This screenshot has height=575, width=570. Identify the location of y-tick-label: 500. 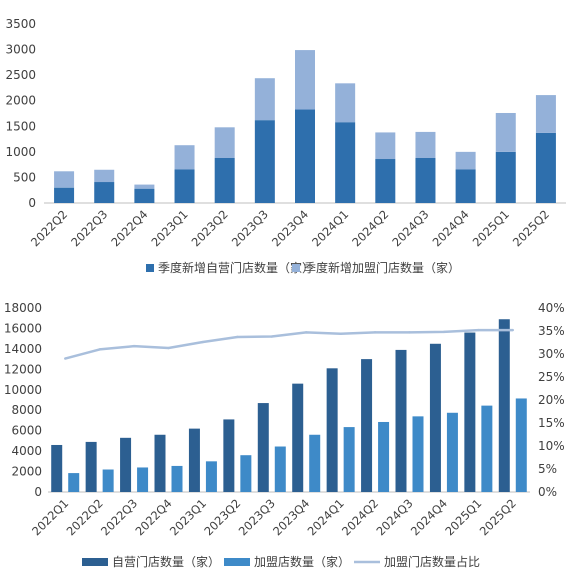
(24, 177).